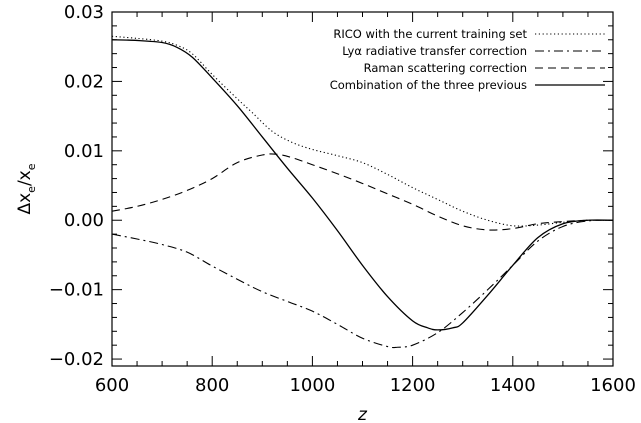 This screenshot has height=423, width=641. I want to click on x-tick-label: 600, so click(112, 385).